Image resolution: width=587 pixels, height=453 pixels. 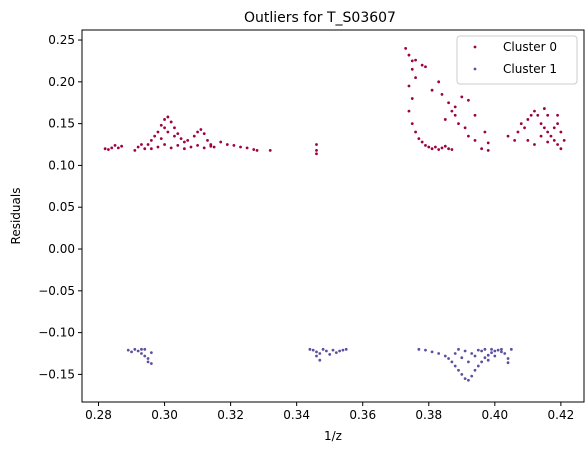 I want to click on x-tick-label: 0.28, so click(x=98, y=415).